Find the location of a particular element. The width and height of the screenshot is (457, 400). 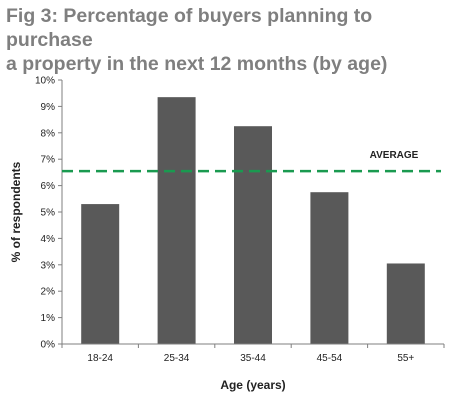

average-label: AVERAGE is located at coordinates (394, 155).